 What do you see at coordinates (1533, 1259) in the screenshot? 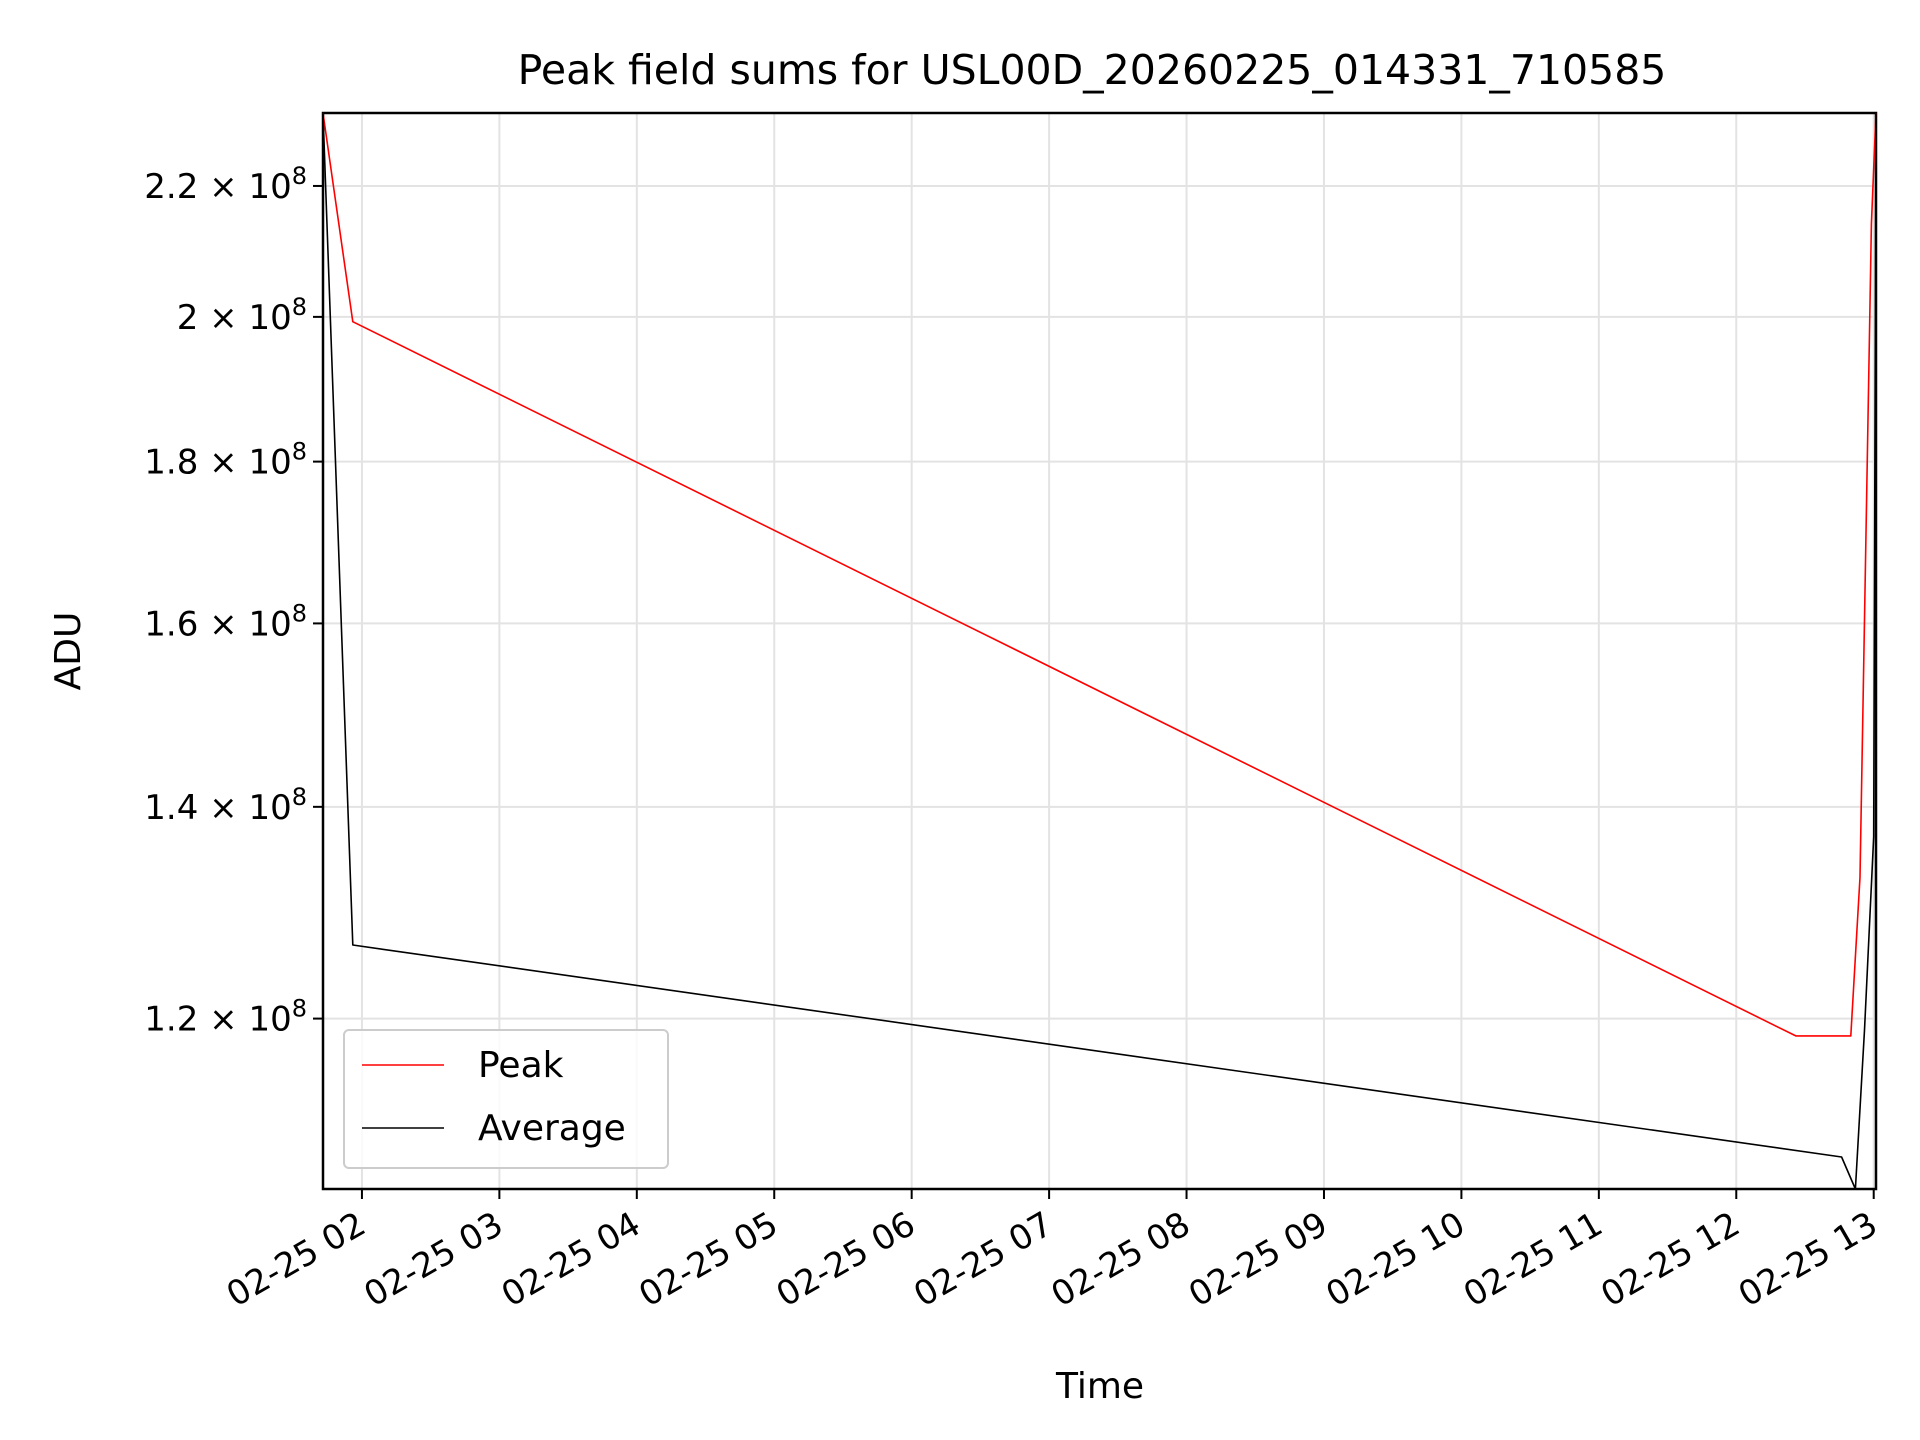
I see `x-tick-label: 02-25 11` at bounding box center [1533, 1259].